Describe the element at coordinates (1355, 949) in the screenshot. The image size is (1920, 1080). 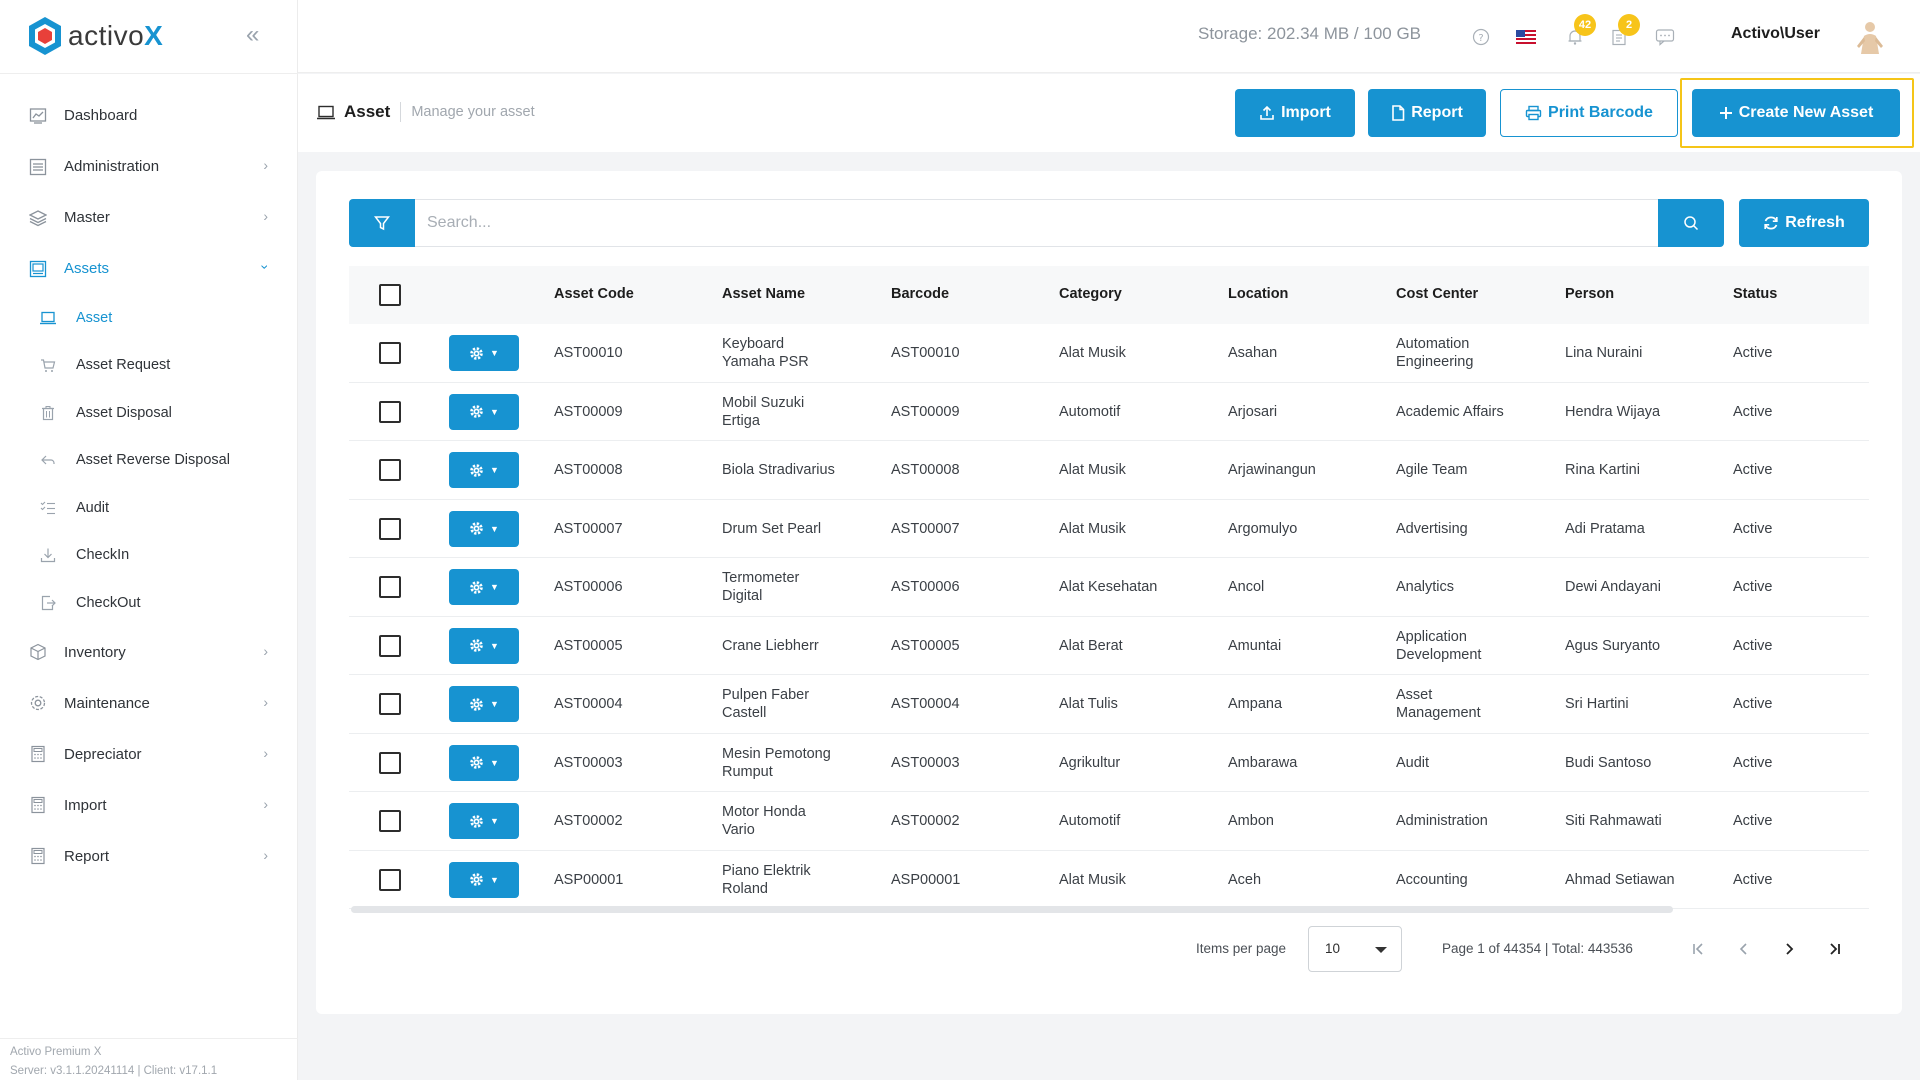
I see `items-per-page-select: 10` at that location.